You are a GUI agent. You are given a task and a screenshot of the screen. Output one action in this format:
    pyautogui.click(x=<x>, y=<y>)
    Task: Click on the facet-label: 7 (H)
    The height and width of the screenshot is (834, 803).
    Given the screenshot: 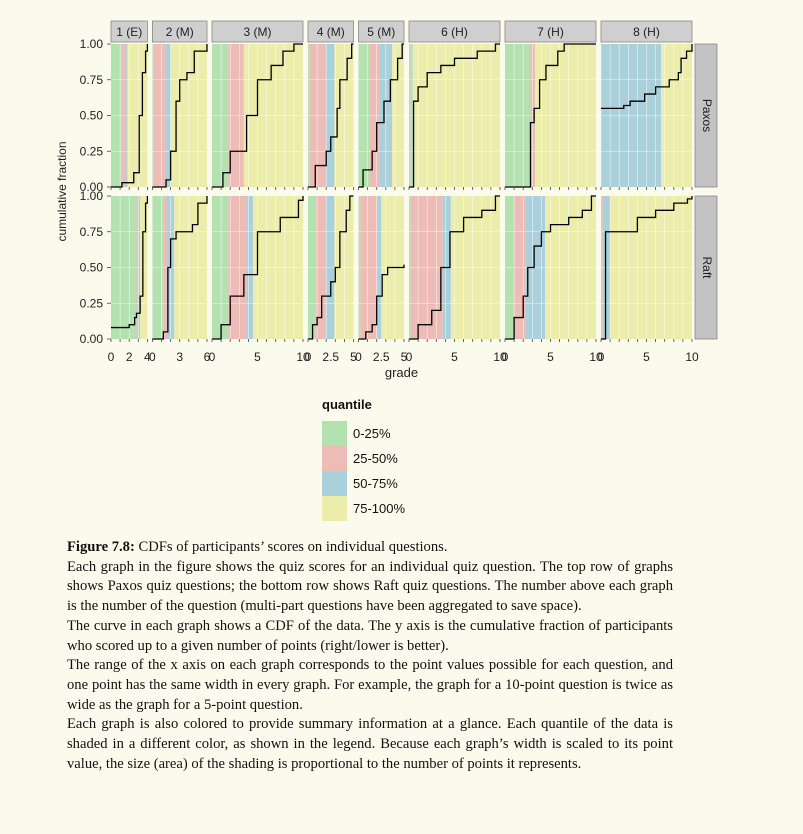 What is the action you would take?
    pyautogui.click(x=550, y=32)
    